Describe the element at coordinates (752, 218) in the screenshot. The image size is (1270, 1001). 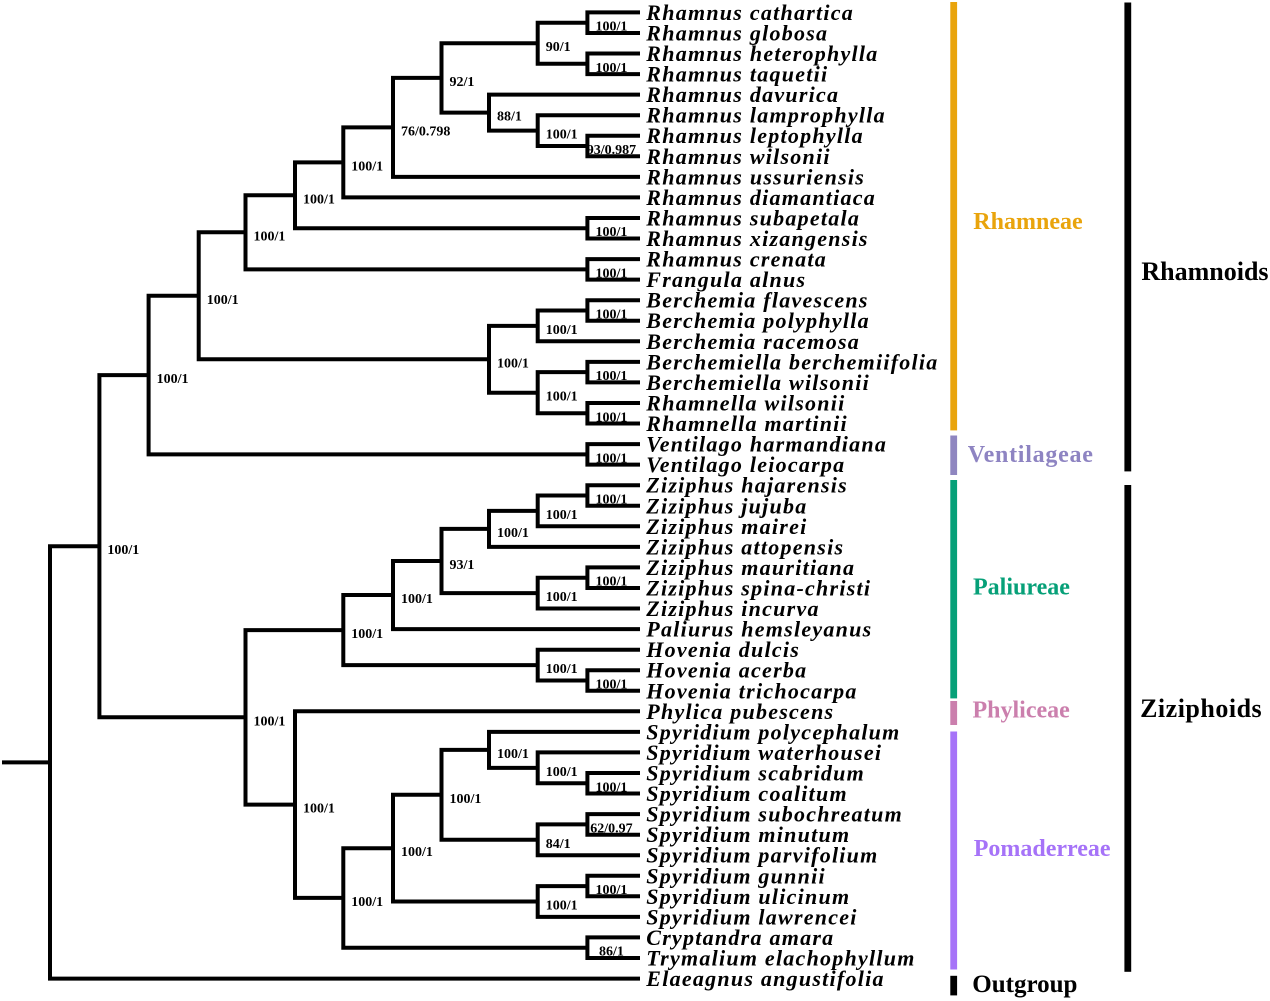
I see `svg-text: Rhamnus subapetala` at that location.